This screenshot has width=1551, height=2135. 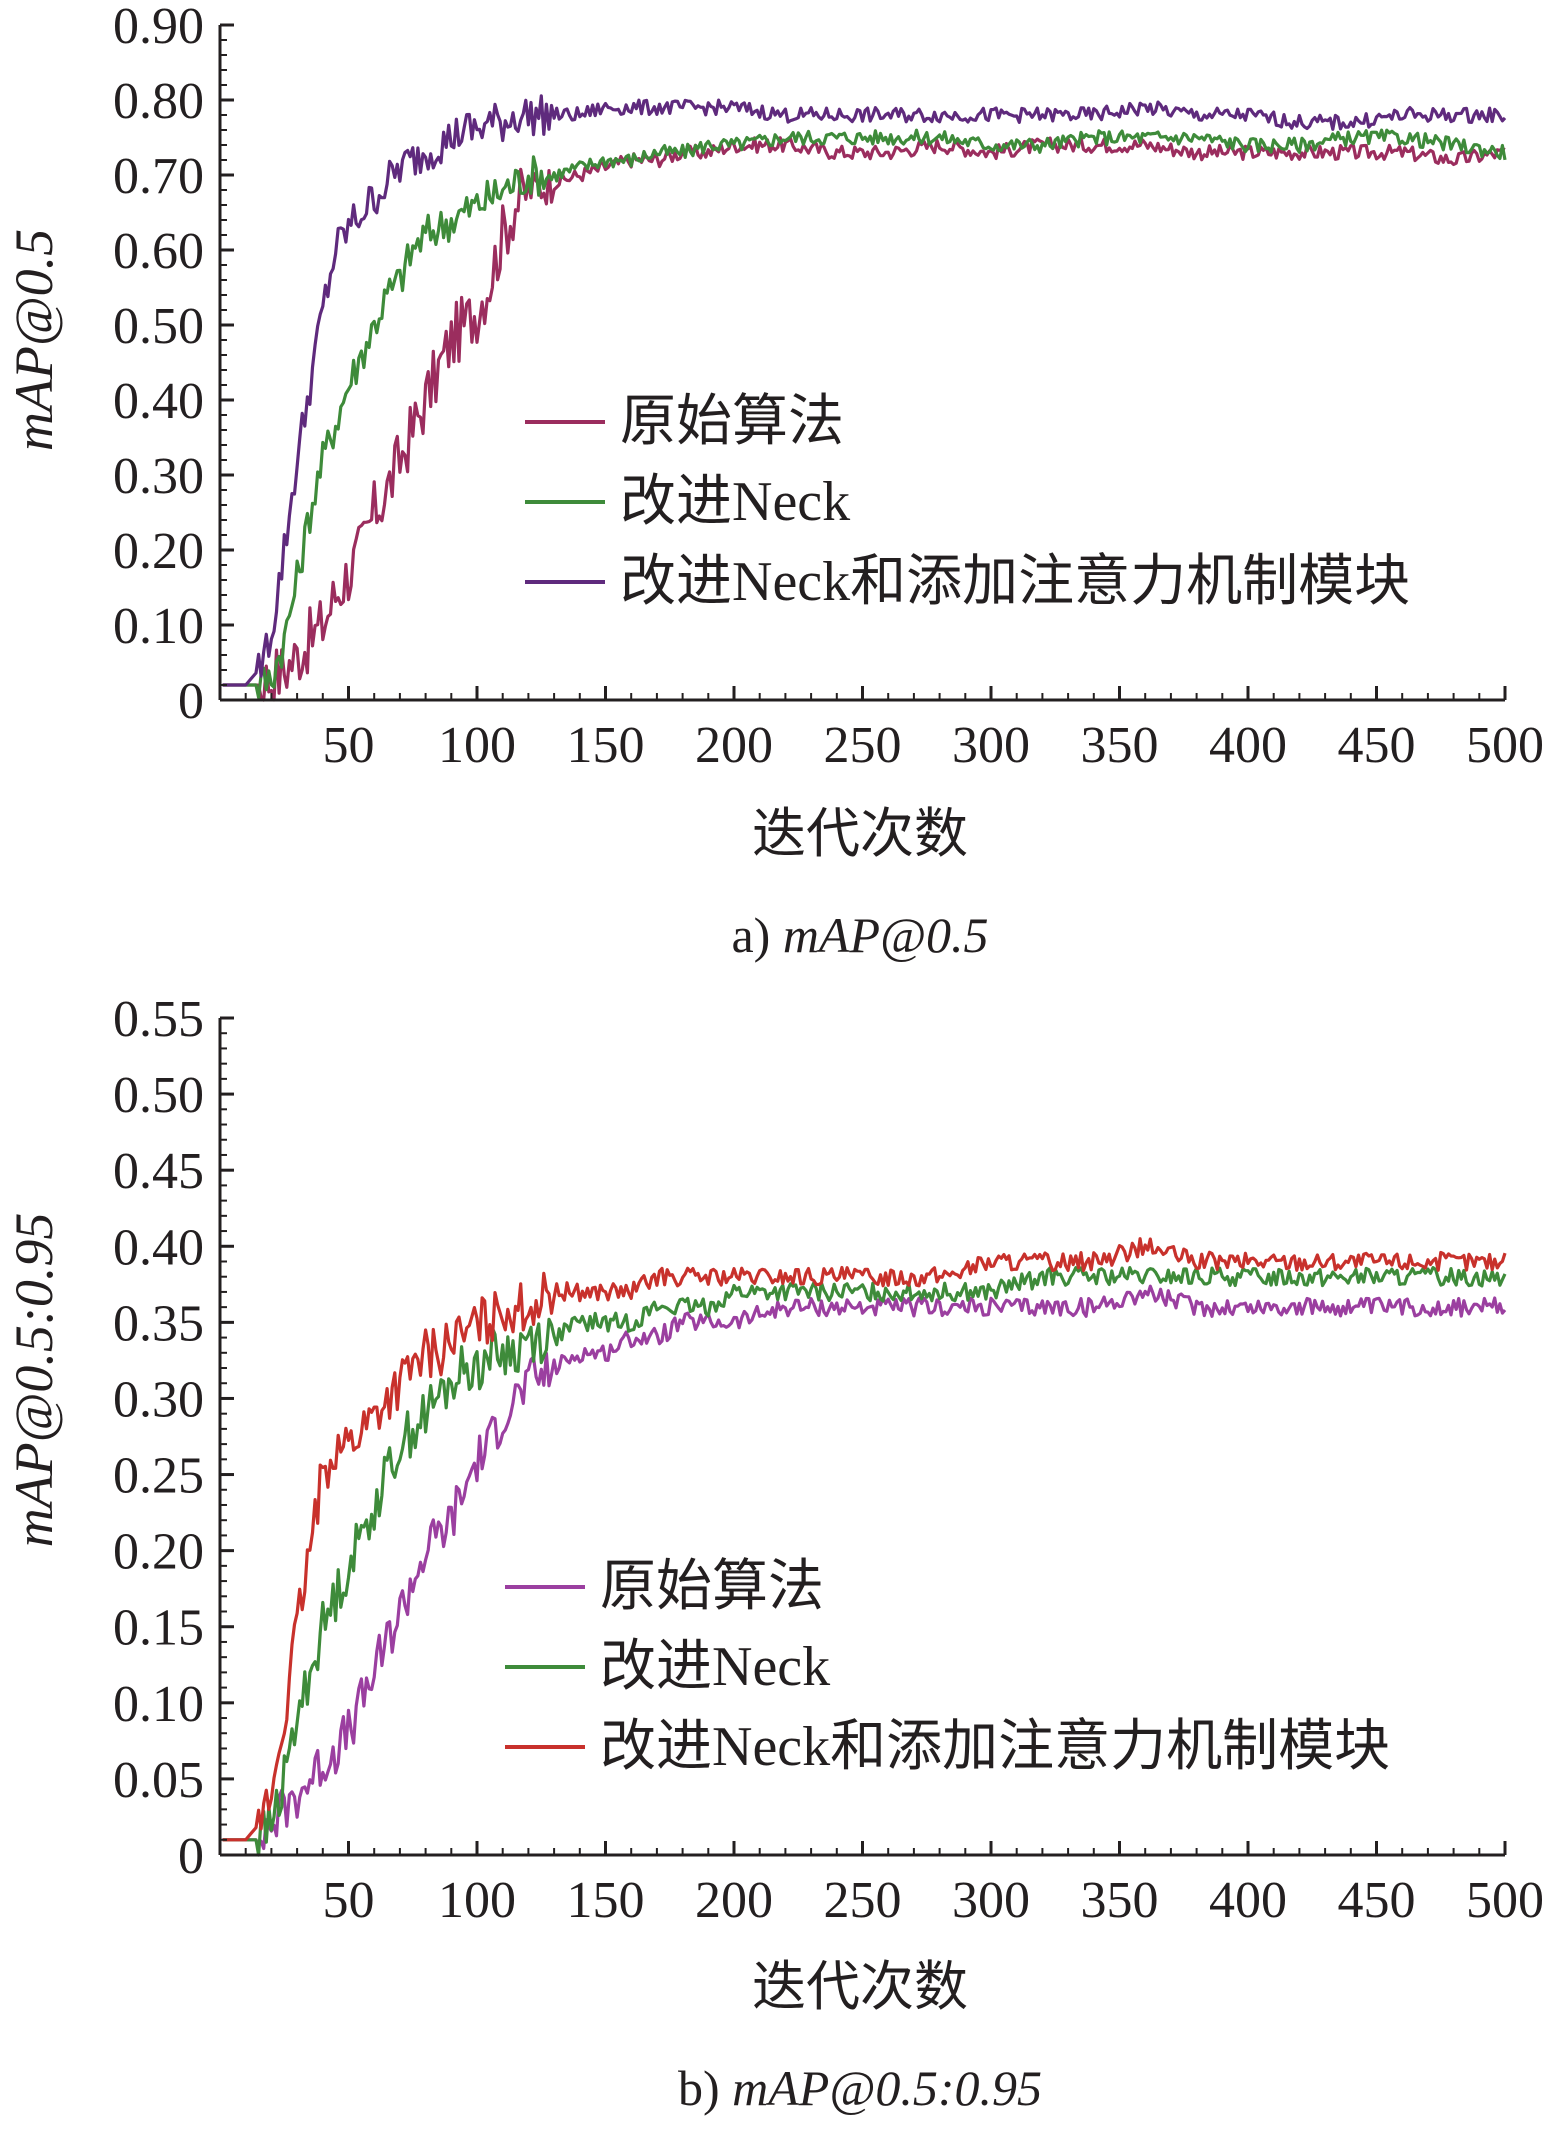 I want to click on chart-a-x-tick-label: 400, so click(x=1248, y=745).